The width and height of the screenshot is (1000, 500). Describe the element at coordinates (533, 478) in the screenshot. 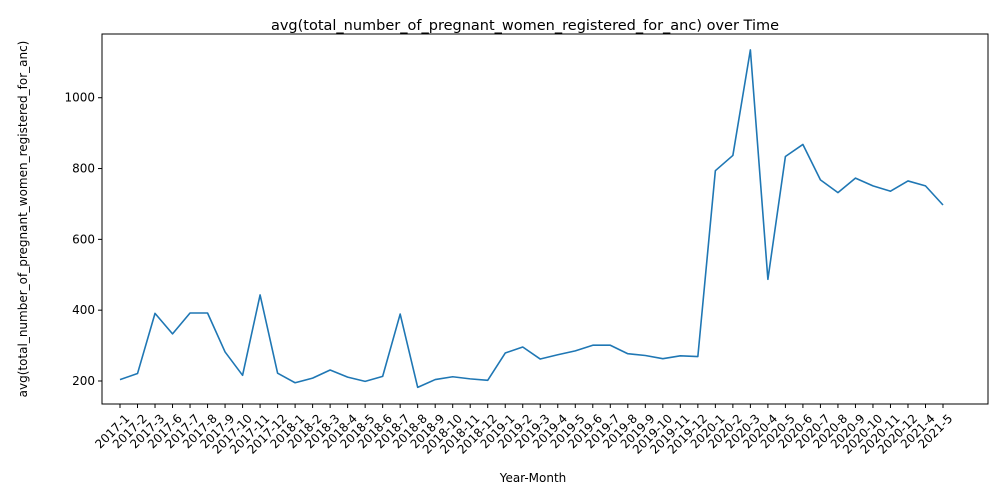

I see `x-axis-title: Year-Month` at that location.